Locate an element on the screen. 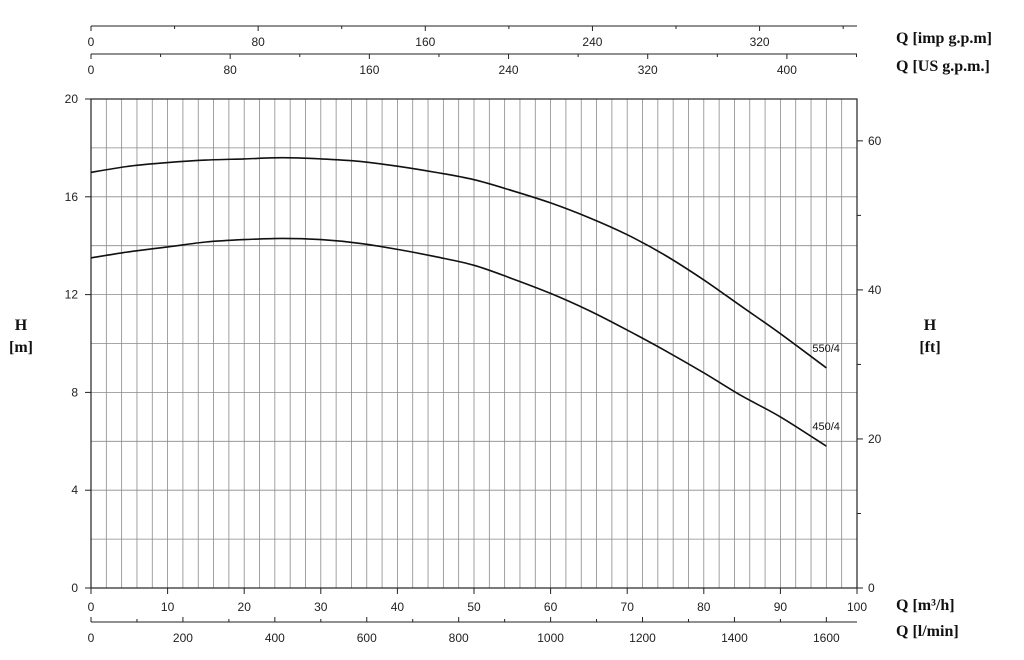 Image resolution: width=1024 pixels, height=660 pixels. lmin-axis-tick-label: 1200 is located at coordinates (642, 638).